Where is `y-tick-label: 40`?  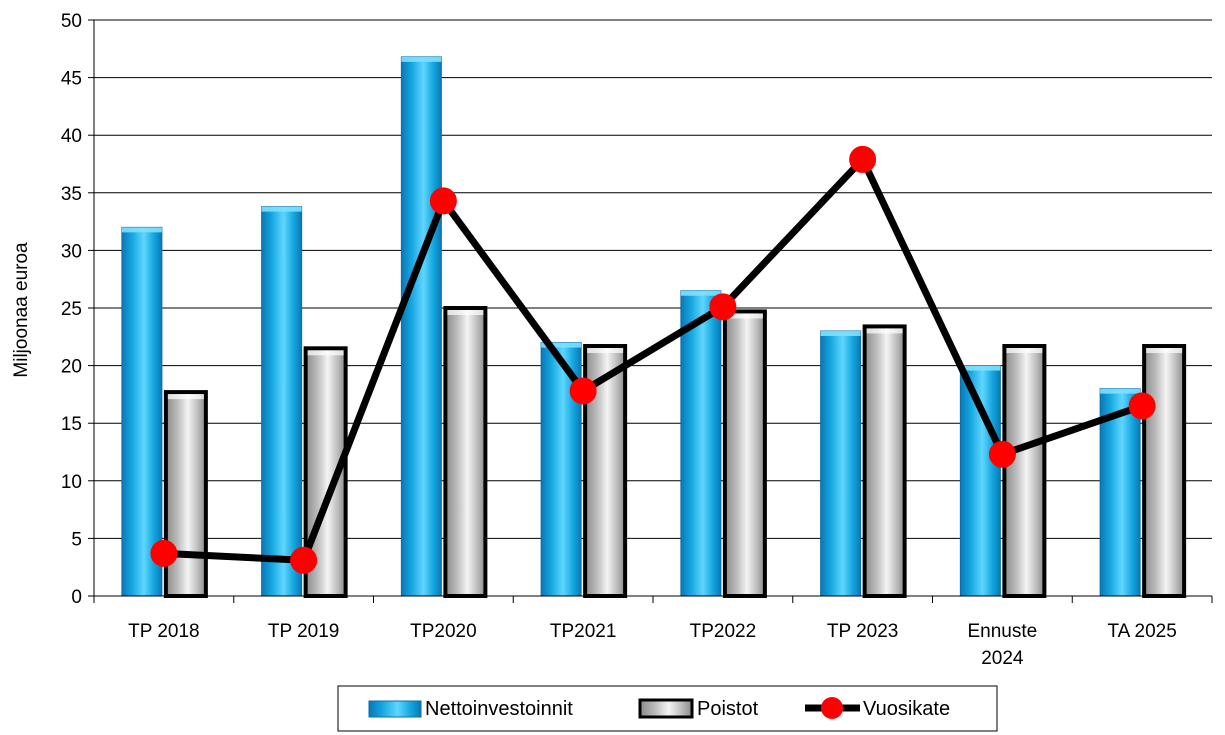
y-tick-label: 40 is located at coordinates (71, 136).